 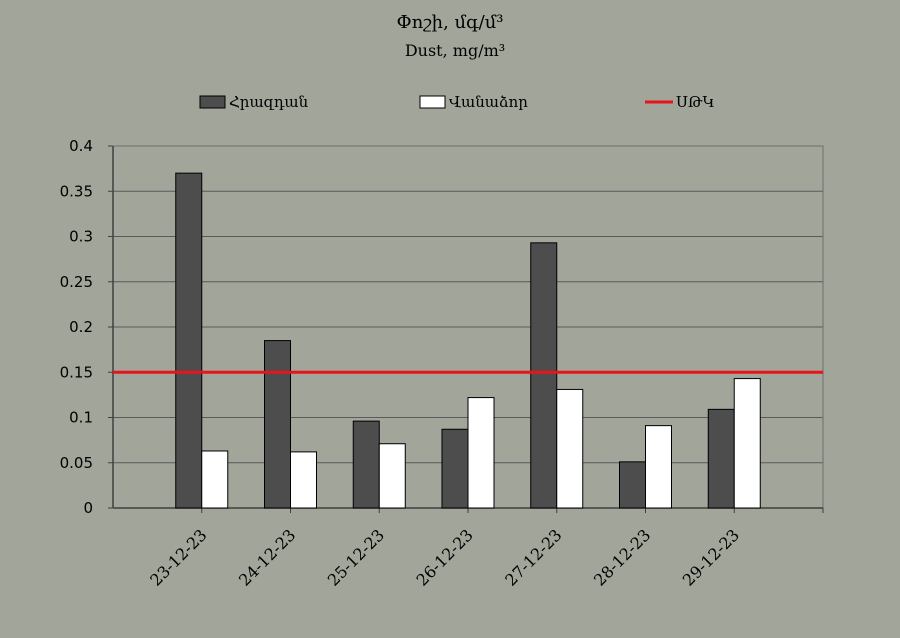 I want to click on x-tick-label: 28-12-23, so click(x=622, y=557).